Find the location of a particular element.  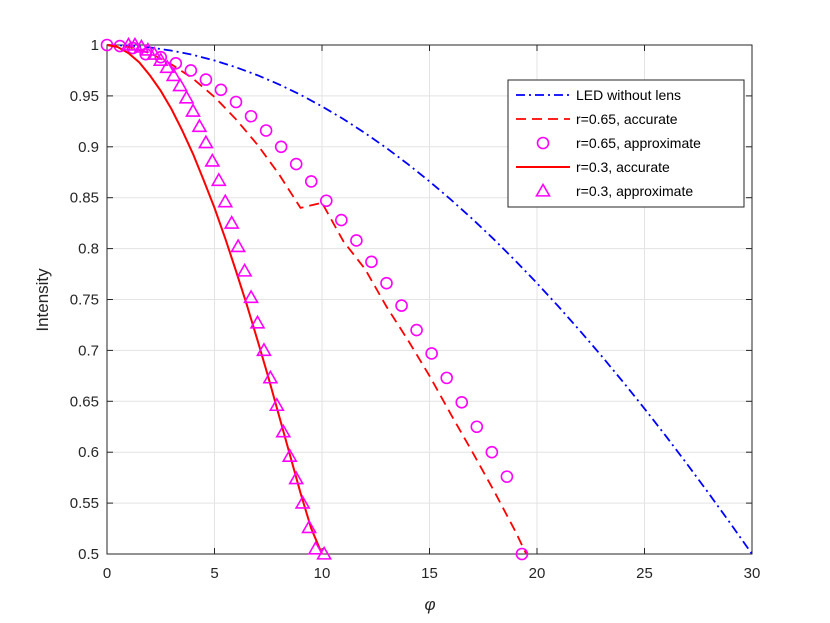

legend-entry-label: r=0.65, approximate is located at coordinates (638, 143).